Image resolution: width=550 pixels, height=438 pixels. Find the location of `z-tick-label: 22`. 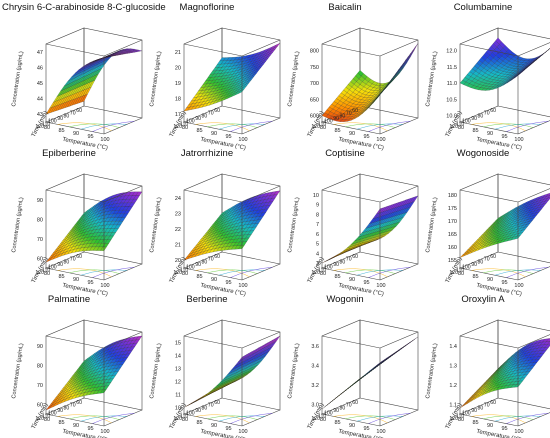

z-tick-label: 22 is located at coordinates (178, 230).